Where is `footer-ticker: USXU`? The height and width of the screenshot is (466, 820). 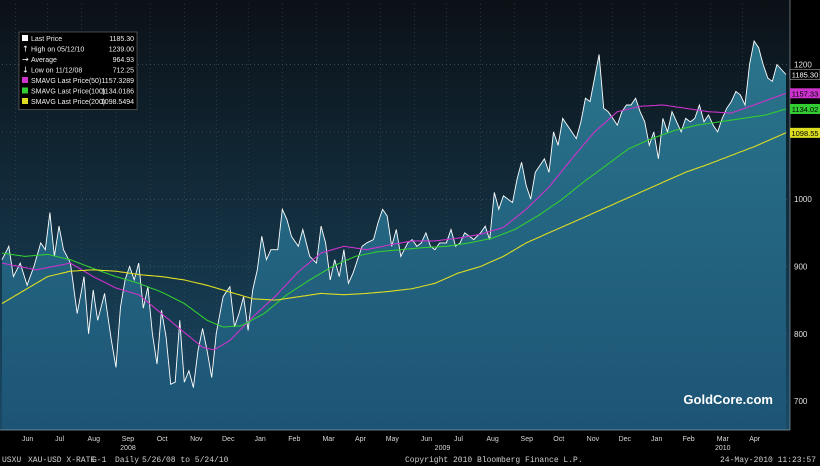 footer-ticker: USXU is located at coordinates (11, 460).